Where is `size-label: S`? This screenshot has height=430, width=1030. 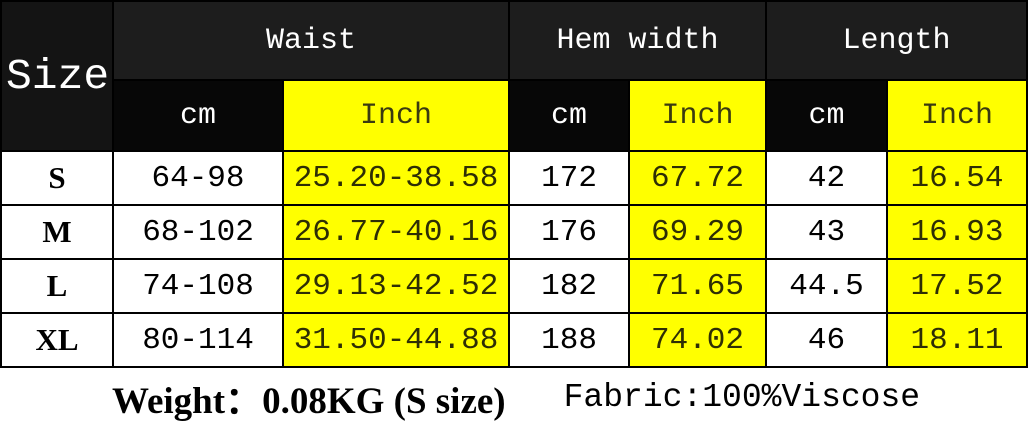 size-label: S is located at coordinates (57, 178).